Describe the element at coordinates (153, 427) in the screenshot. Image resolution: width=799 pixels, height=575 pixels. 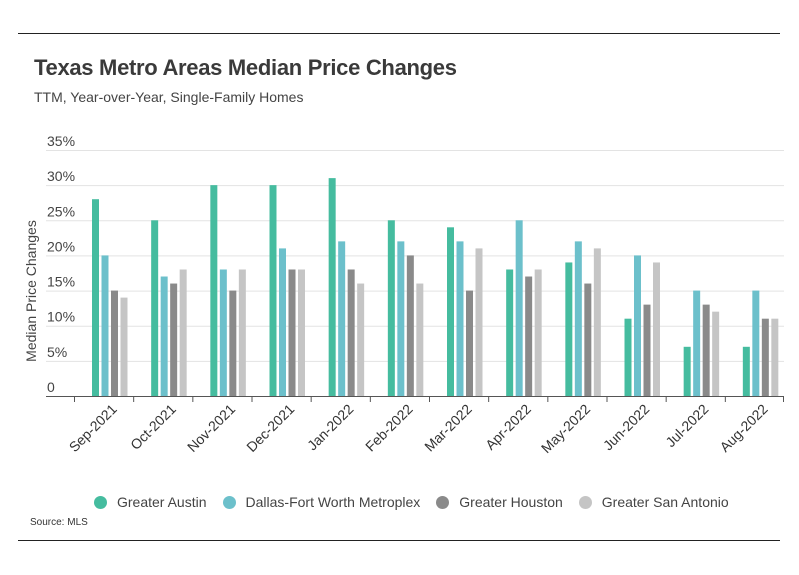
I see `x-tick-label: Oct-2021` at that location.